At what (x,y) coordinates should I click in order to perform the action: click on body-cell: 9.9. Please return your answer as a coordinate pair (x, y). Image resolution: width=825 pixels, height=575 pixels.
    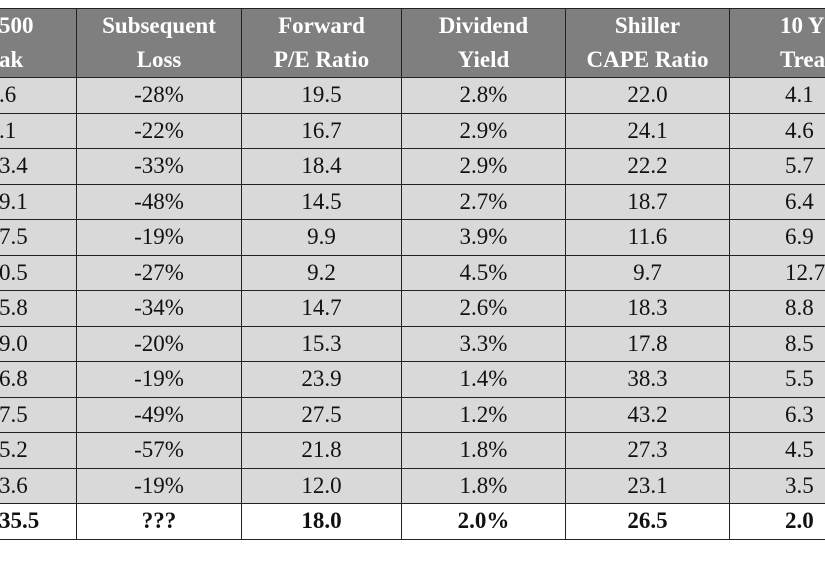
    Looking at the image, I should click on (321, 237).